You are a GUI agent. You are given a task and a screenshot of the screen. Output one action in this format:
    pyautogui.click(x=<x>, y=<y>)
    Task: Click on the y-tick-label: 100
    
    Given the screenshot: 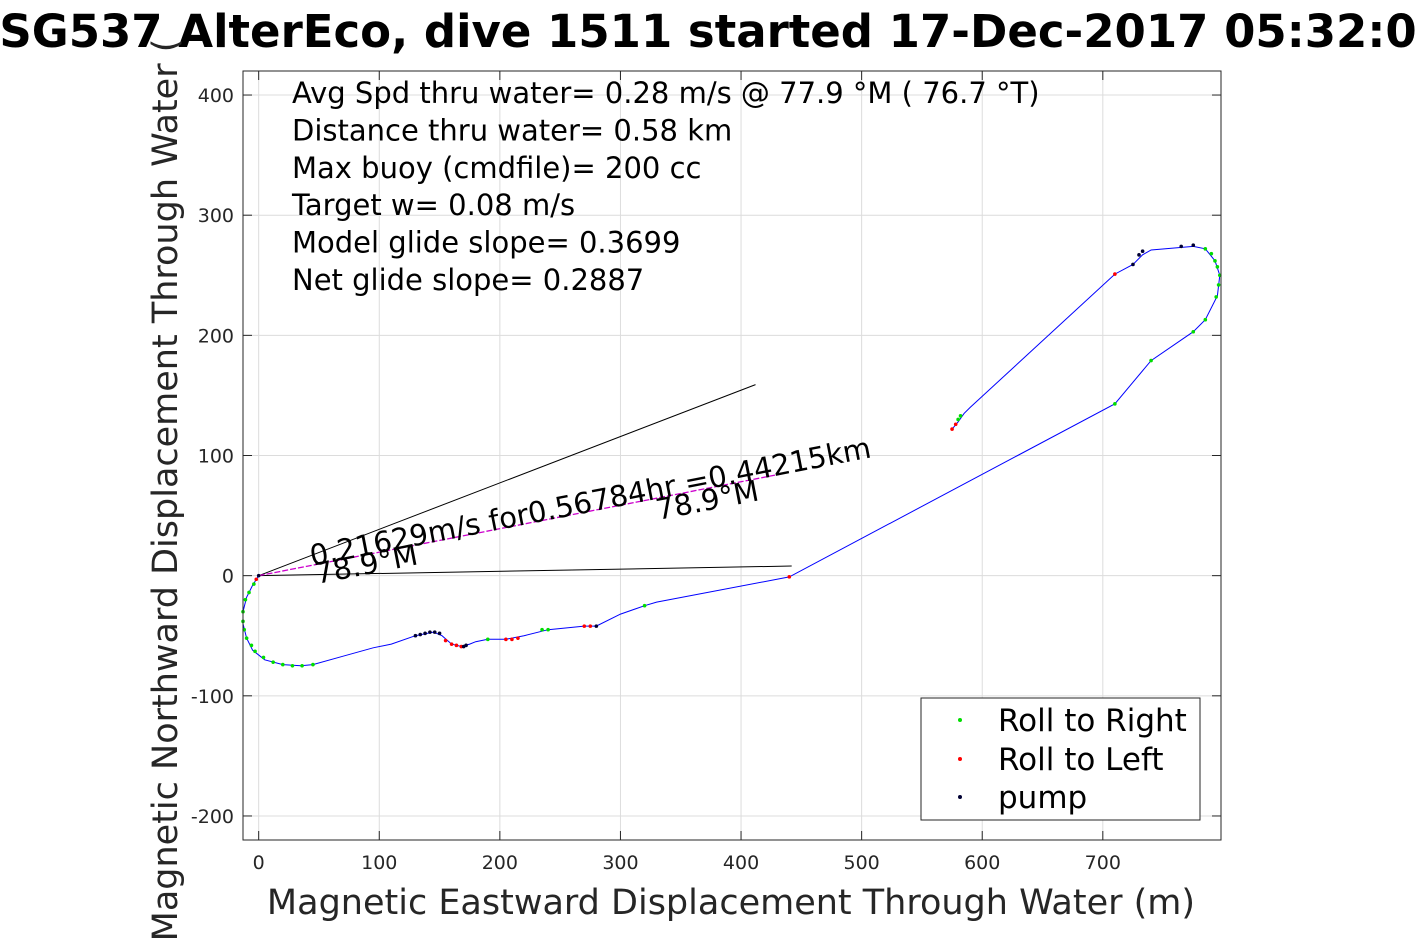 What is the action you would take?
    pyautogui.click(x=216, y=457)
    